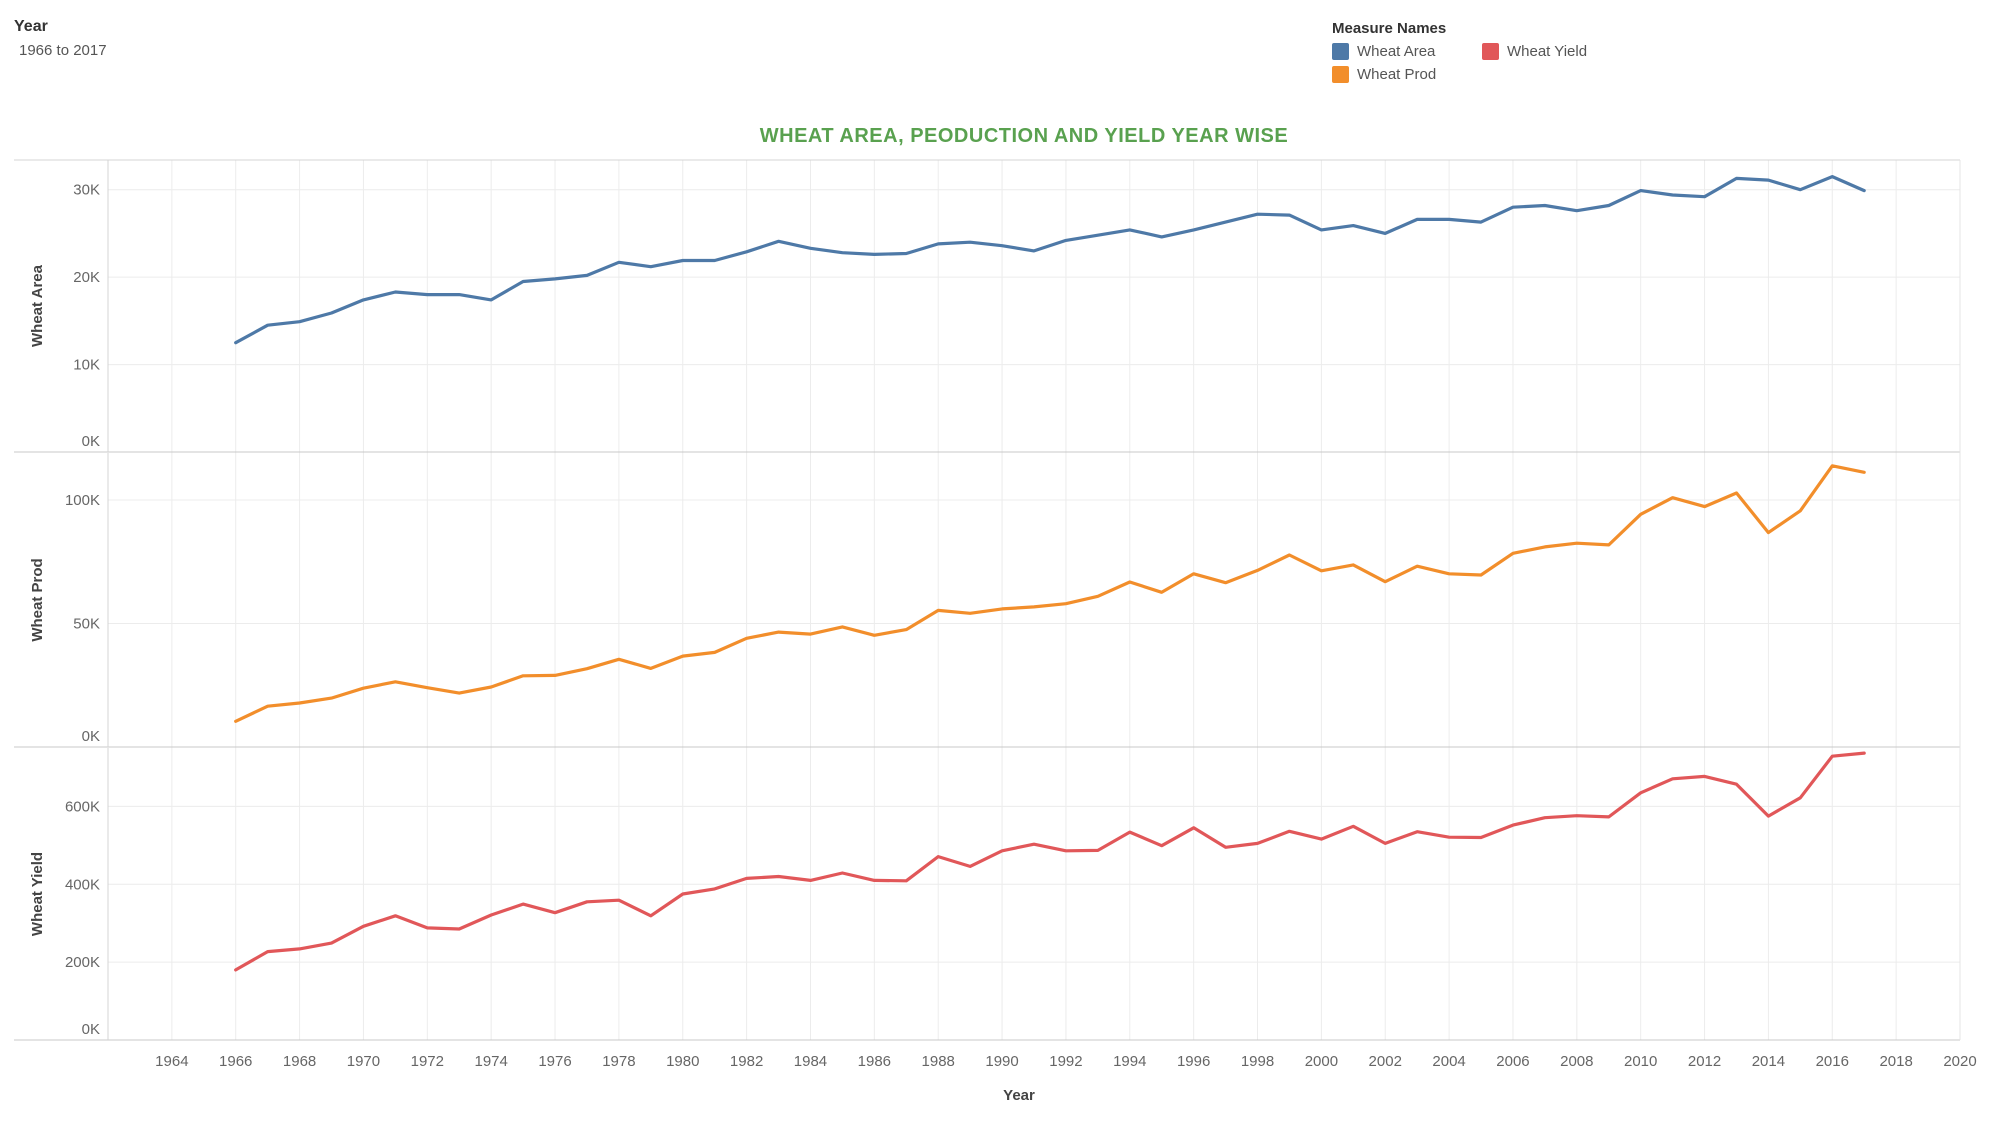  What do you see at coordinates (60, 38) in the screenshot?
I see `year-filter: Year 1966 to 2017` at bounding box center [60, 38].